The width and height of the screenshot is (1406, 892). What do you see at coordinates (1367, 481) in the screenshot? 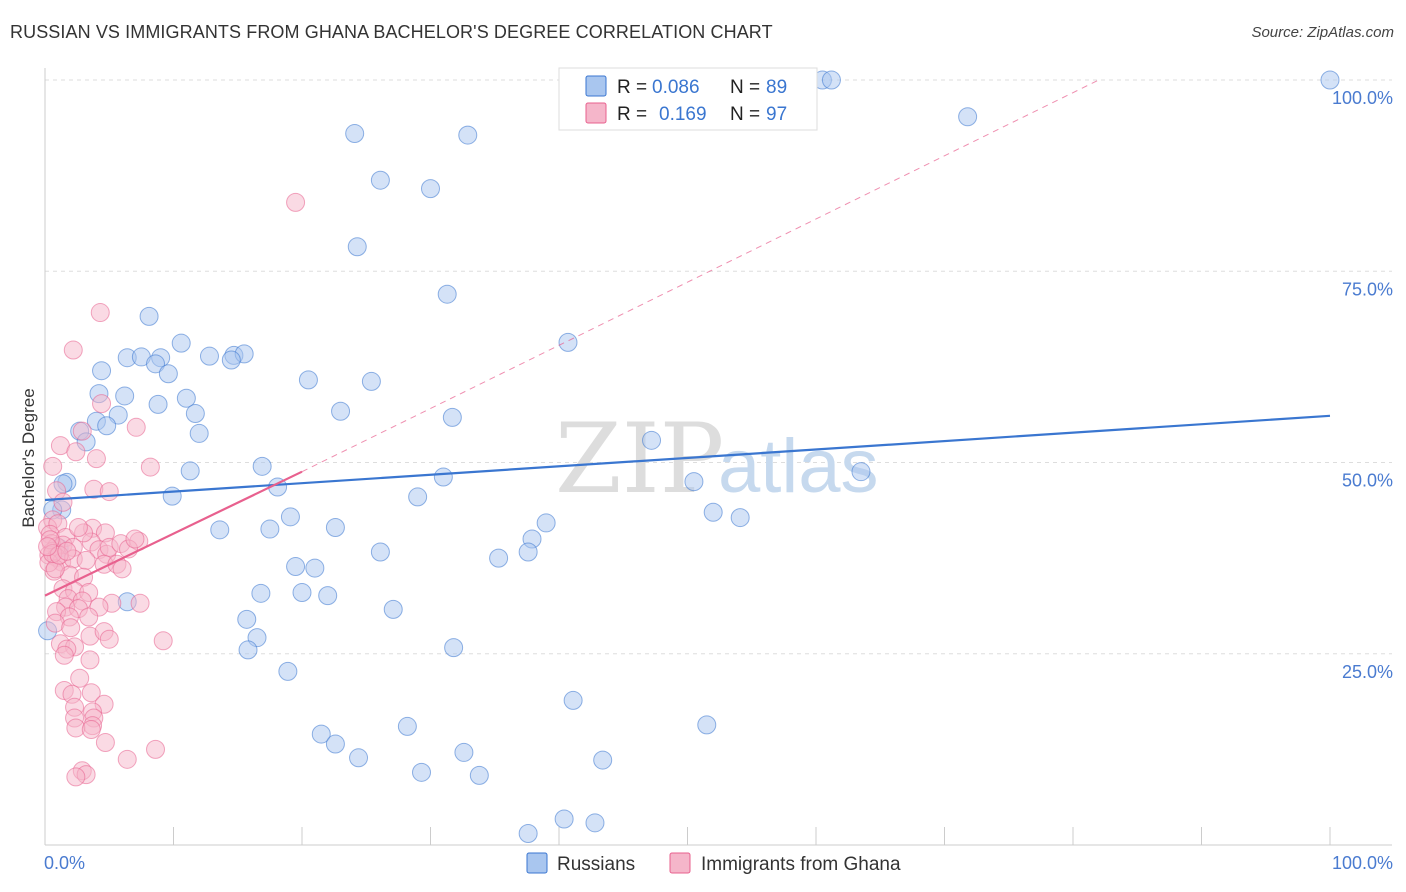
I see `y-tick-label: 50.0%` at bounding box center [1367, 481].